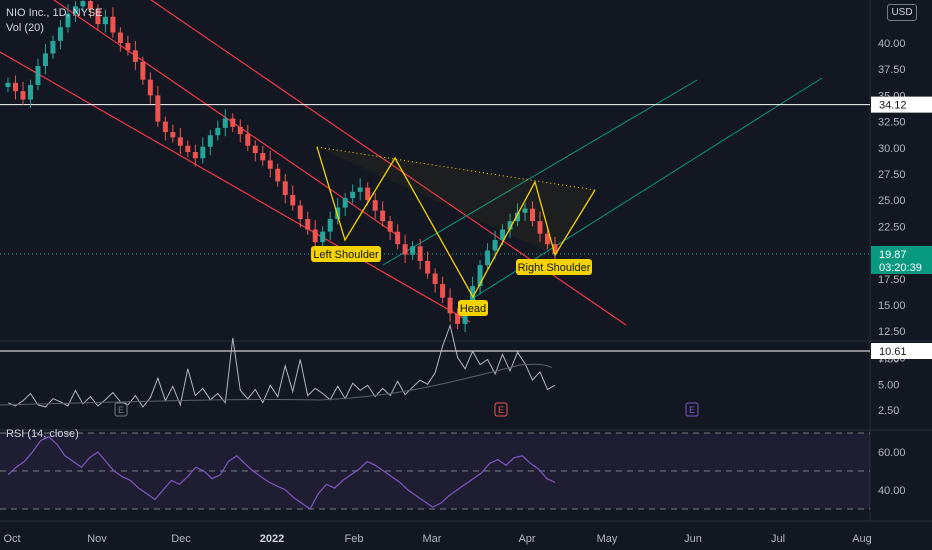 This screenshot has height=550, width=932. What do you see at coordinates (346, 255) in the screenshot?
I see `left-shoulder-label: Left Shoulder` at bounding box center [346, 255].